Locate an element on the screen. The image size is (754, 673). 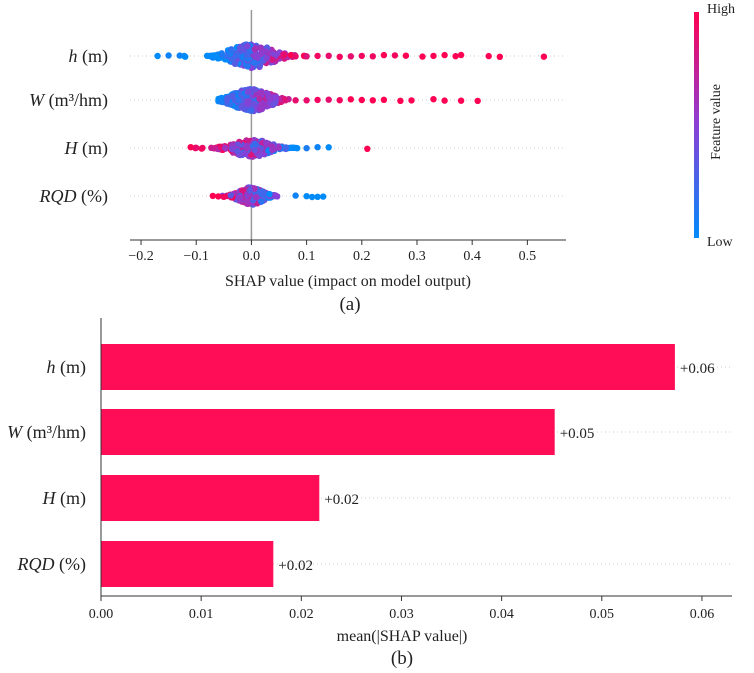
x-tick-label-b: 0.03 is located at coordinates (401, 614).